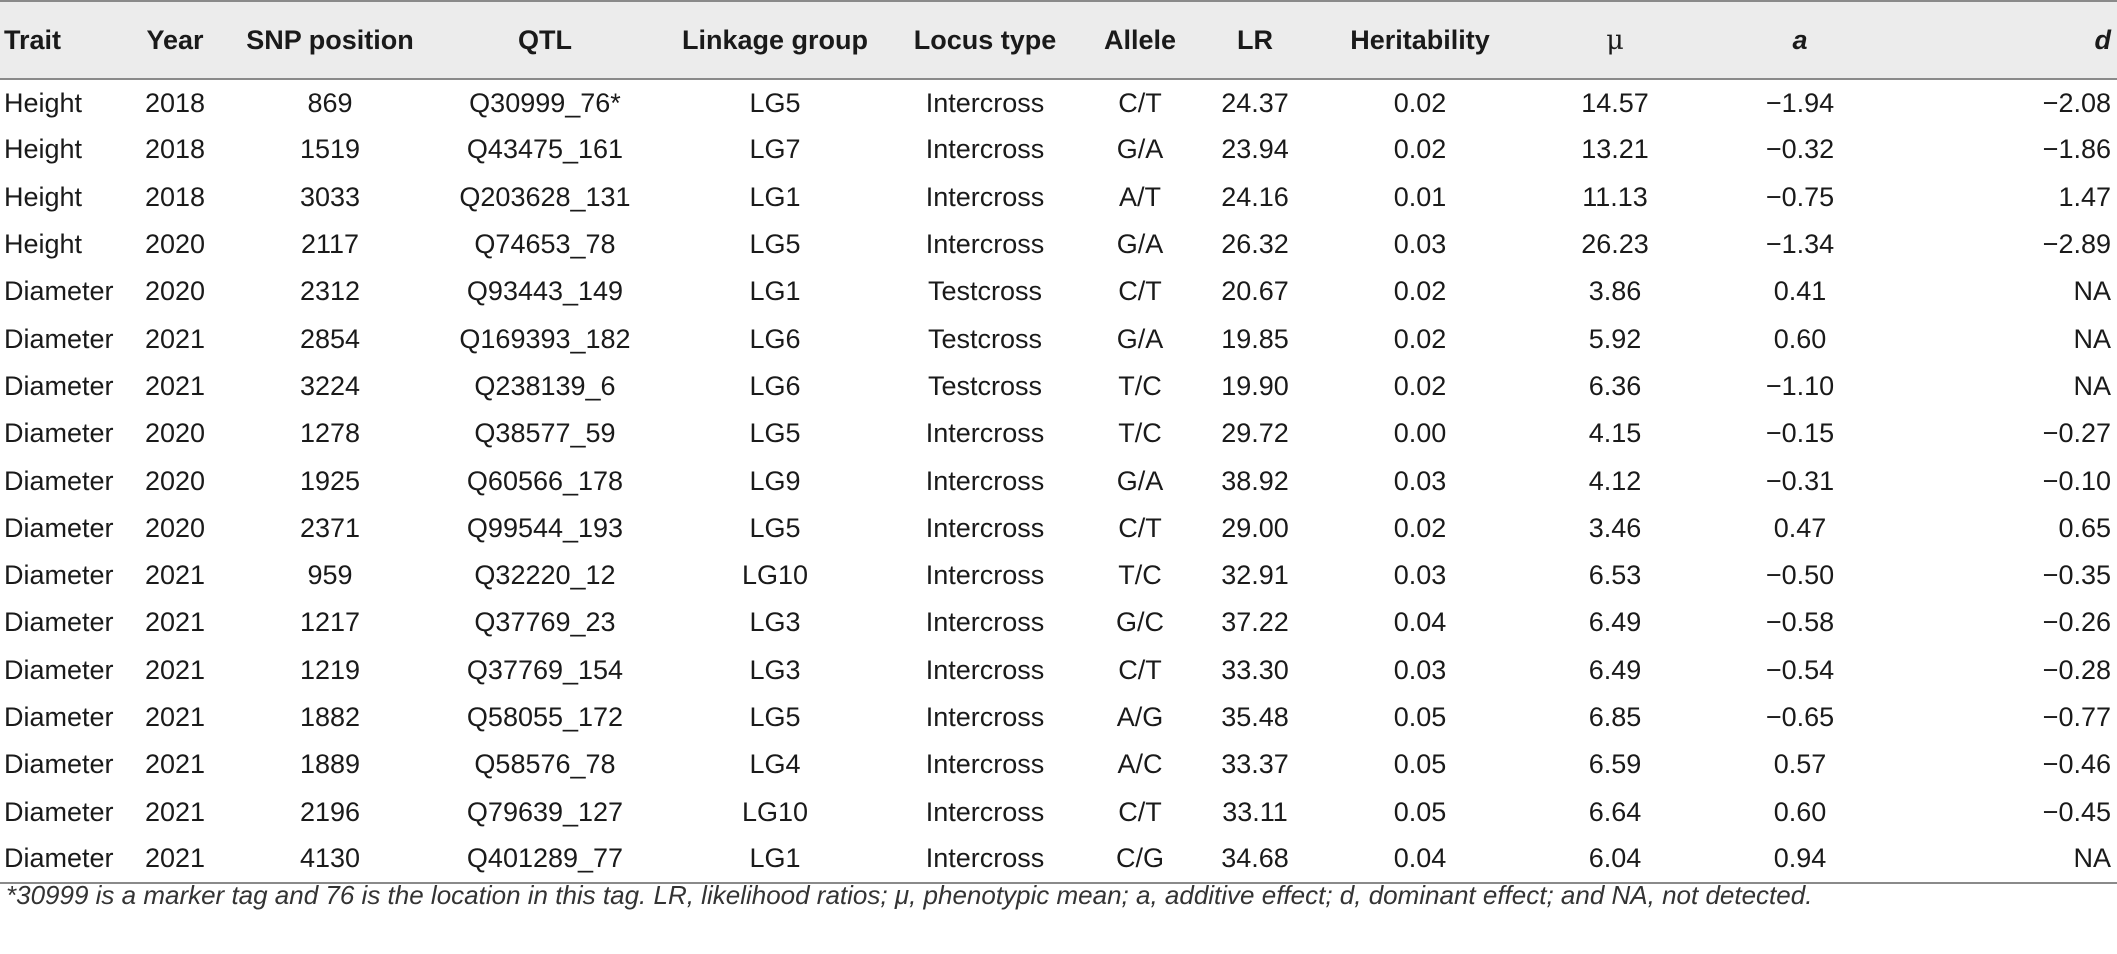  What do you see at coordinates (2076, 764) in the screenshot?
I see `cell-d: −0.46` at bounding box center [2076, 764].